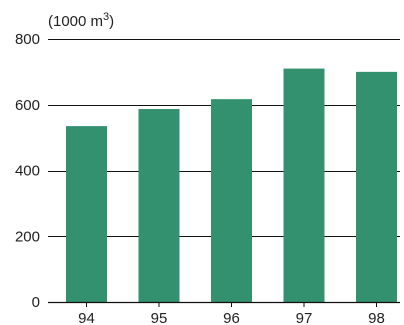  What do you see at coordinates (36, 302) in the screenshot?
I see `y-tick-label-0: 0` at bounding box center [36, 302].